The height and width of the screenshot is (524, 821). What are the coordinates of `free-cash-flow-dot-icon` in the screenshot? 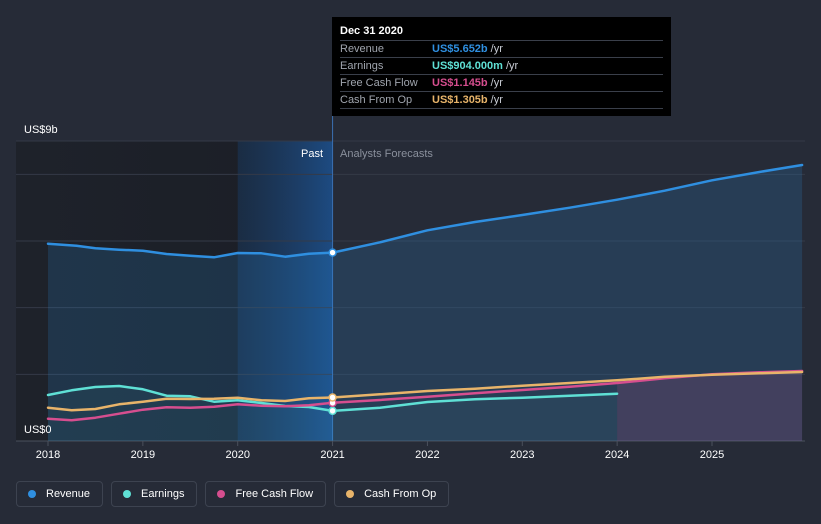 It's located at (221, 494).